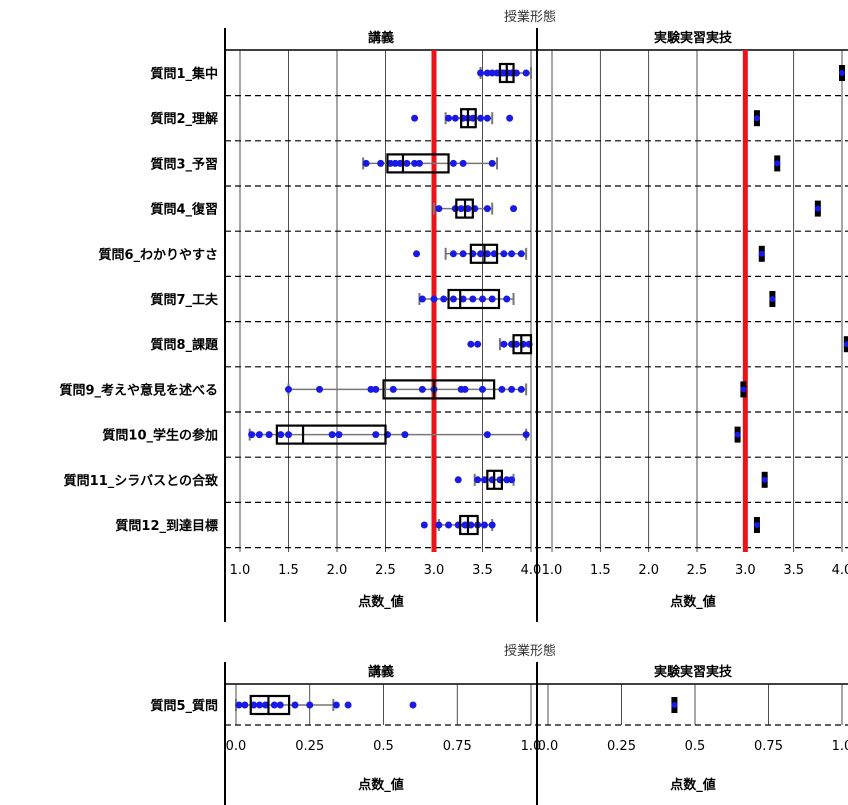 The width and height of the screenshot is (848, 805). What do you see at coordinates (693, 785) in the screenshot?
I see `x-axis-label-practical-2: 点数_値` at bounding box center [693, 785].